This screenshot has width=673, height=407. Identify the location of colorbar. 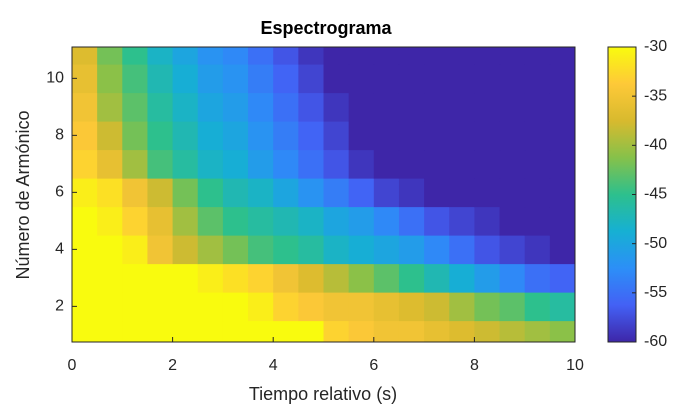
(622, 194).